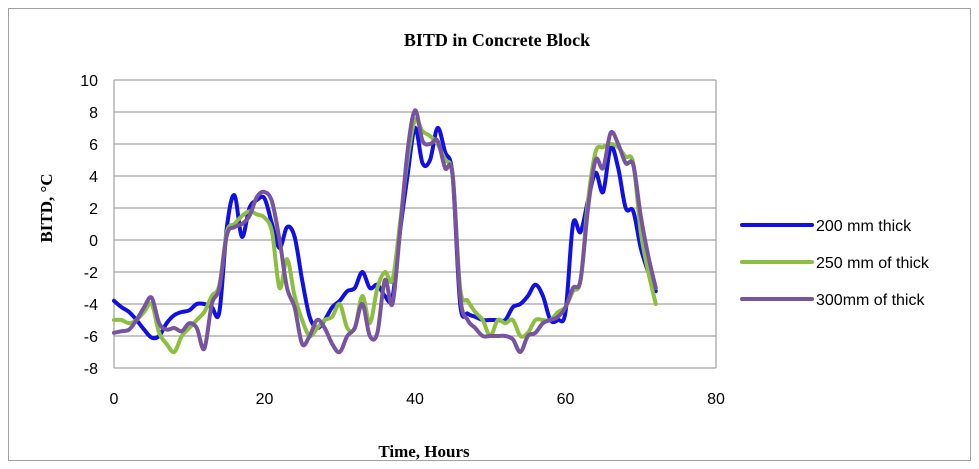 Image resolution: width=979 pixels, height=469 pixels. What do you see at coordinates (873, 263) in the screenshot?
I see `legend-label: 250 mm of thick` at bounding box center [873, 263].